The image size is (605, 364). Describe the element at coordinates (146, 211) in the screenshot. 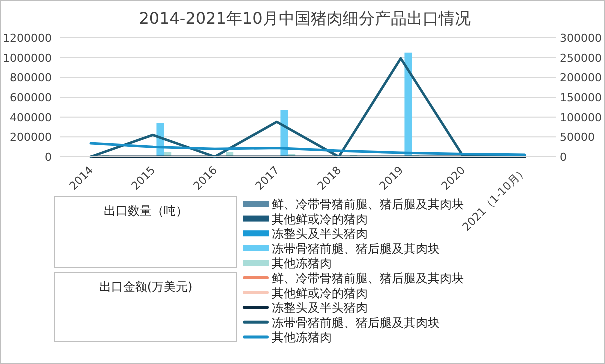

I see `text: 出口数量（吨）` at that location.